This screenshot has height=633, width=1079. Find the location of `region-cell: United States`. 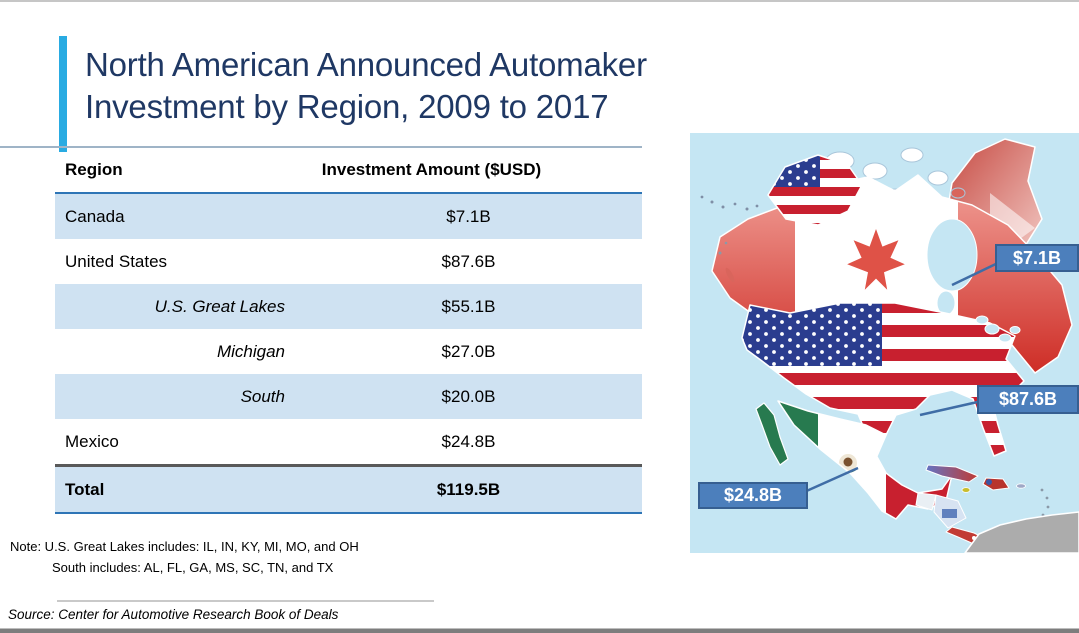

region-cell: United States is located at coordinates (116, 261).